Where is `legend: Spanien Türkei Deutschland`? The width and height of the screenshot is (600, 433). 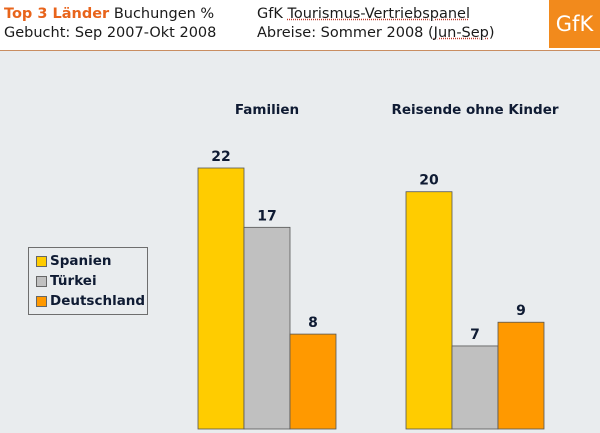
legend: Spanien Türkei Deutschland is located at coordinates (88, 281).